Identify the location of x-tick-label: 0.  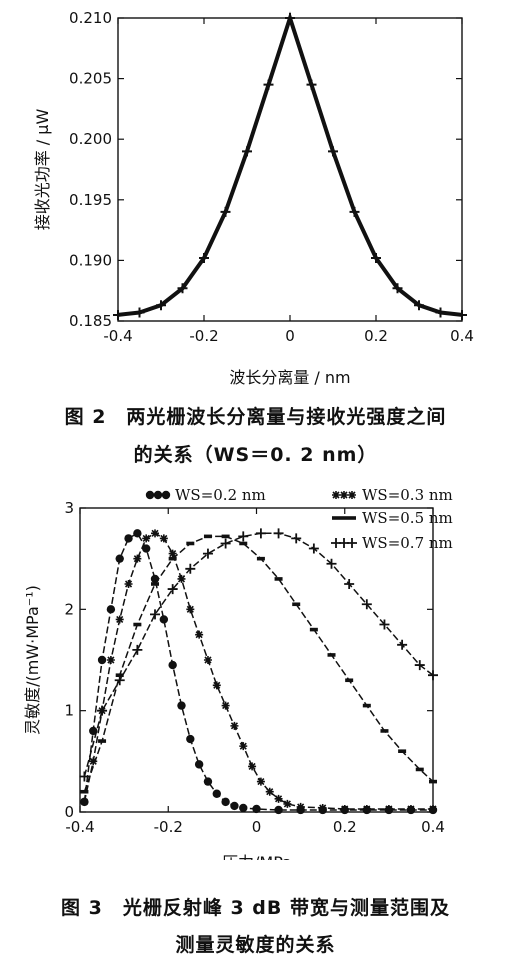
(257, 827).